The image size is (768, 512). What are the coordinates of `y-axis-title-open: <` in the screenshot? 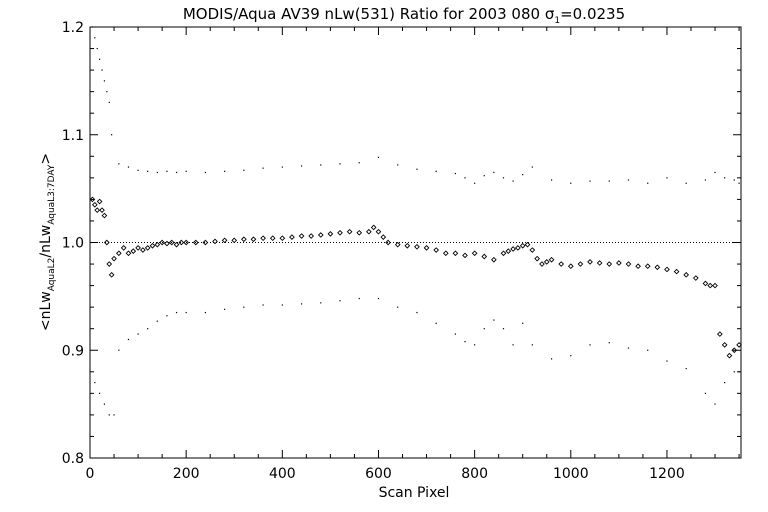 It's located at (46, 325).